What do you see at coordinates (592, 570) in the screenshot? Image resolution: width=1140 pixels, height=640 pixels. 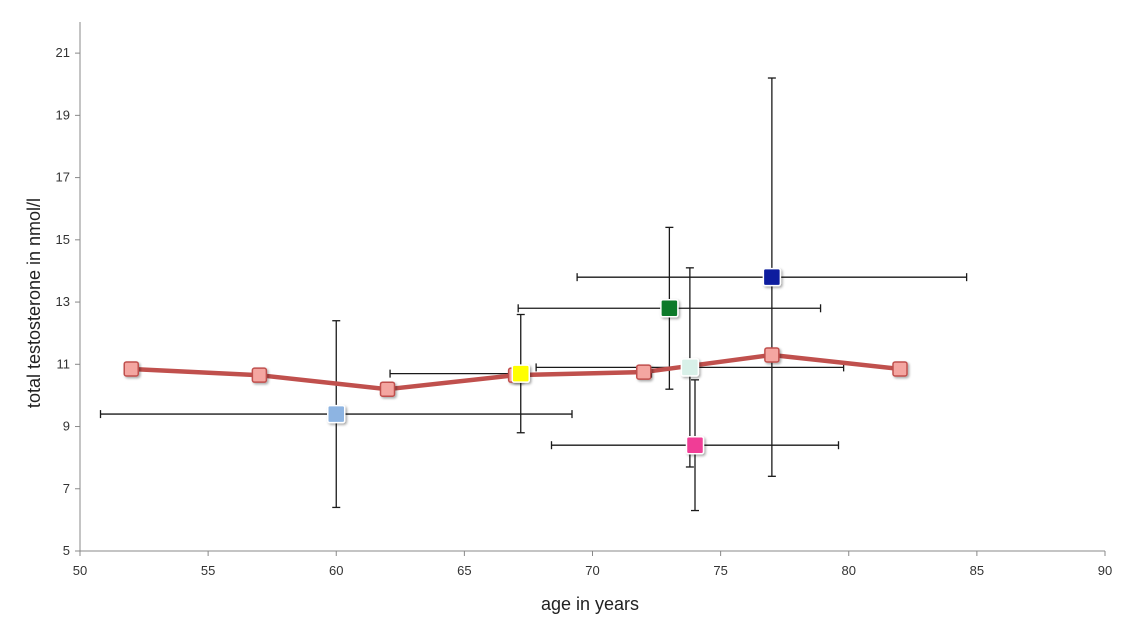 I see `x-tick-label: 70` at bounding box center [592, 570].